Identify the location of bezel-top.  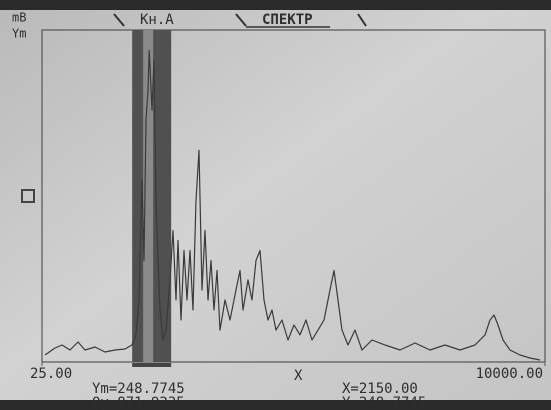
(275, 5).